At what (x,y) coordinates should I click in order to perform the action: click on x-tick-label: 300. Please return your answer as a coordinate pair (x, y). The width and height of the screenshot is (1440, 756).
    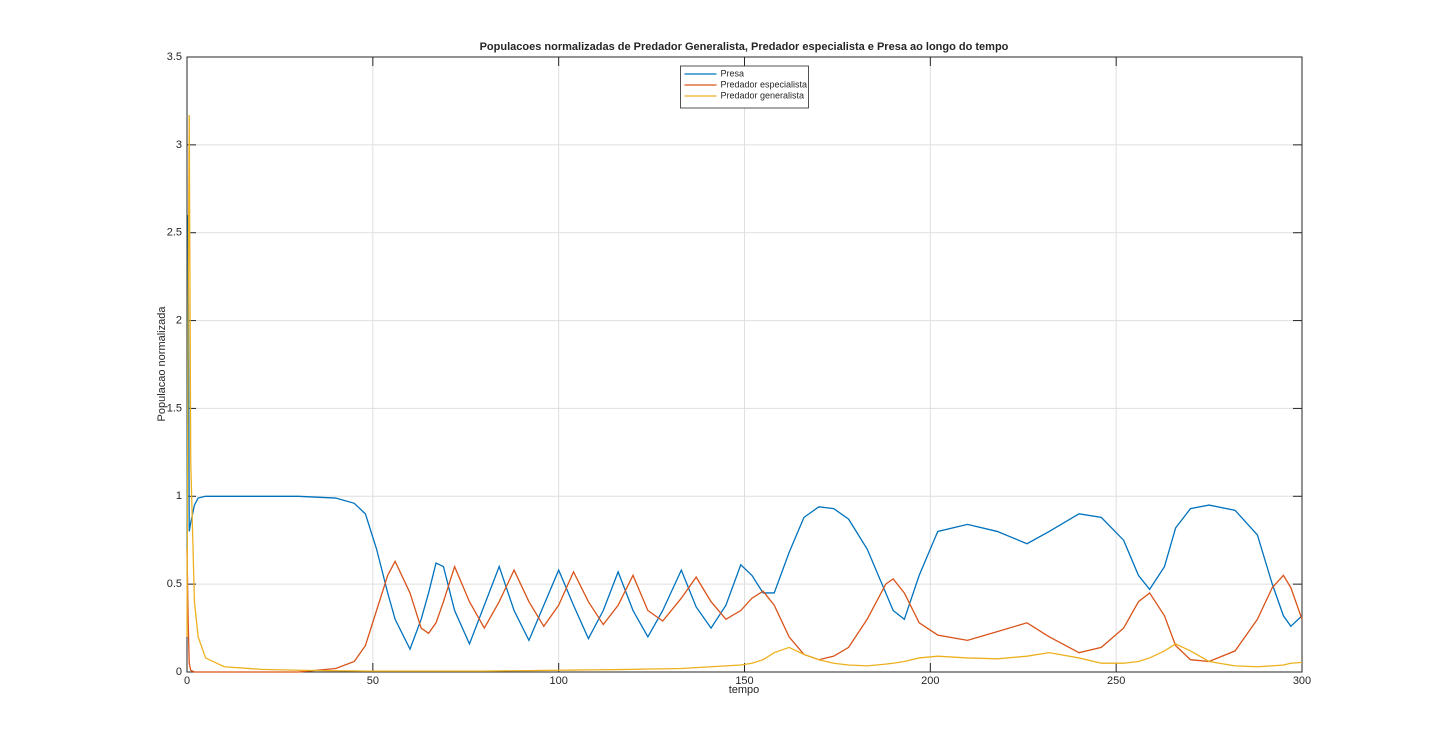
    Looking at the image, I should click on (1302, 681).